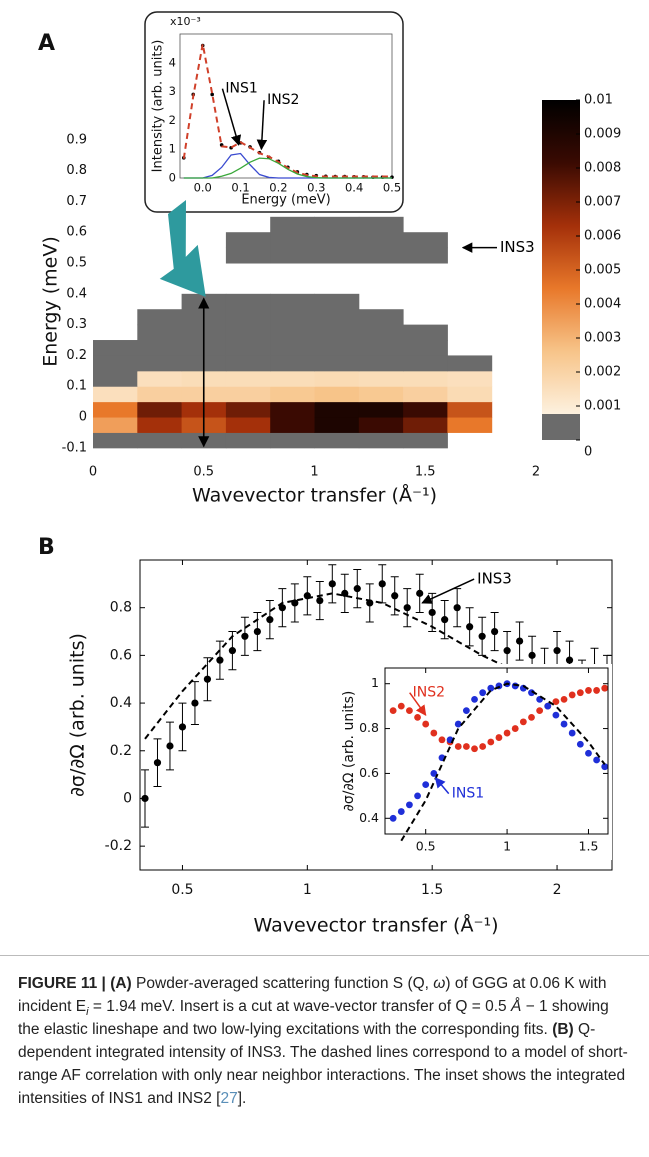  Describe the element at coordinates (78, 715) in the screenshot. I see `y-axis-label: ∂σ/∂Ω (arb. units)` at that location.